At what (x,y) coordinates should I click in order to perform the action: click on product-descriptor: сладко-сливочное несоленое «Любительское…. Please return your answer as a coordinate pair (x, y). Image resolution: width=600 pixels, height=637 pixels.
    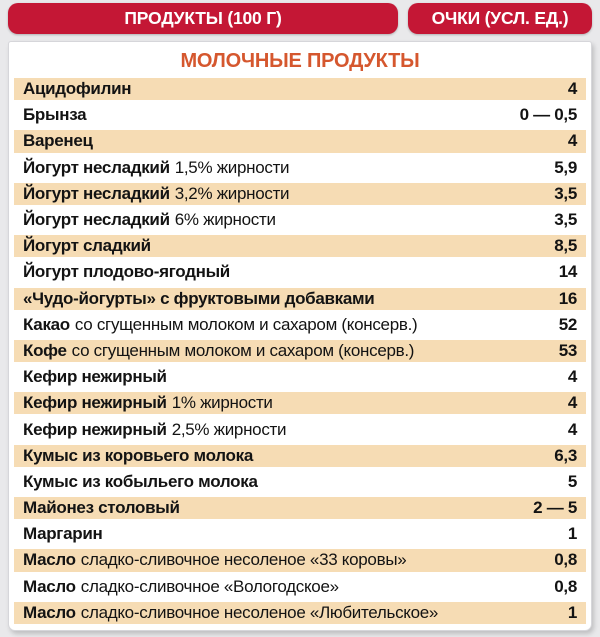
    Looking at the image, I should click on (259, 612).